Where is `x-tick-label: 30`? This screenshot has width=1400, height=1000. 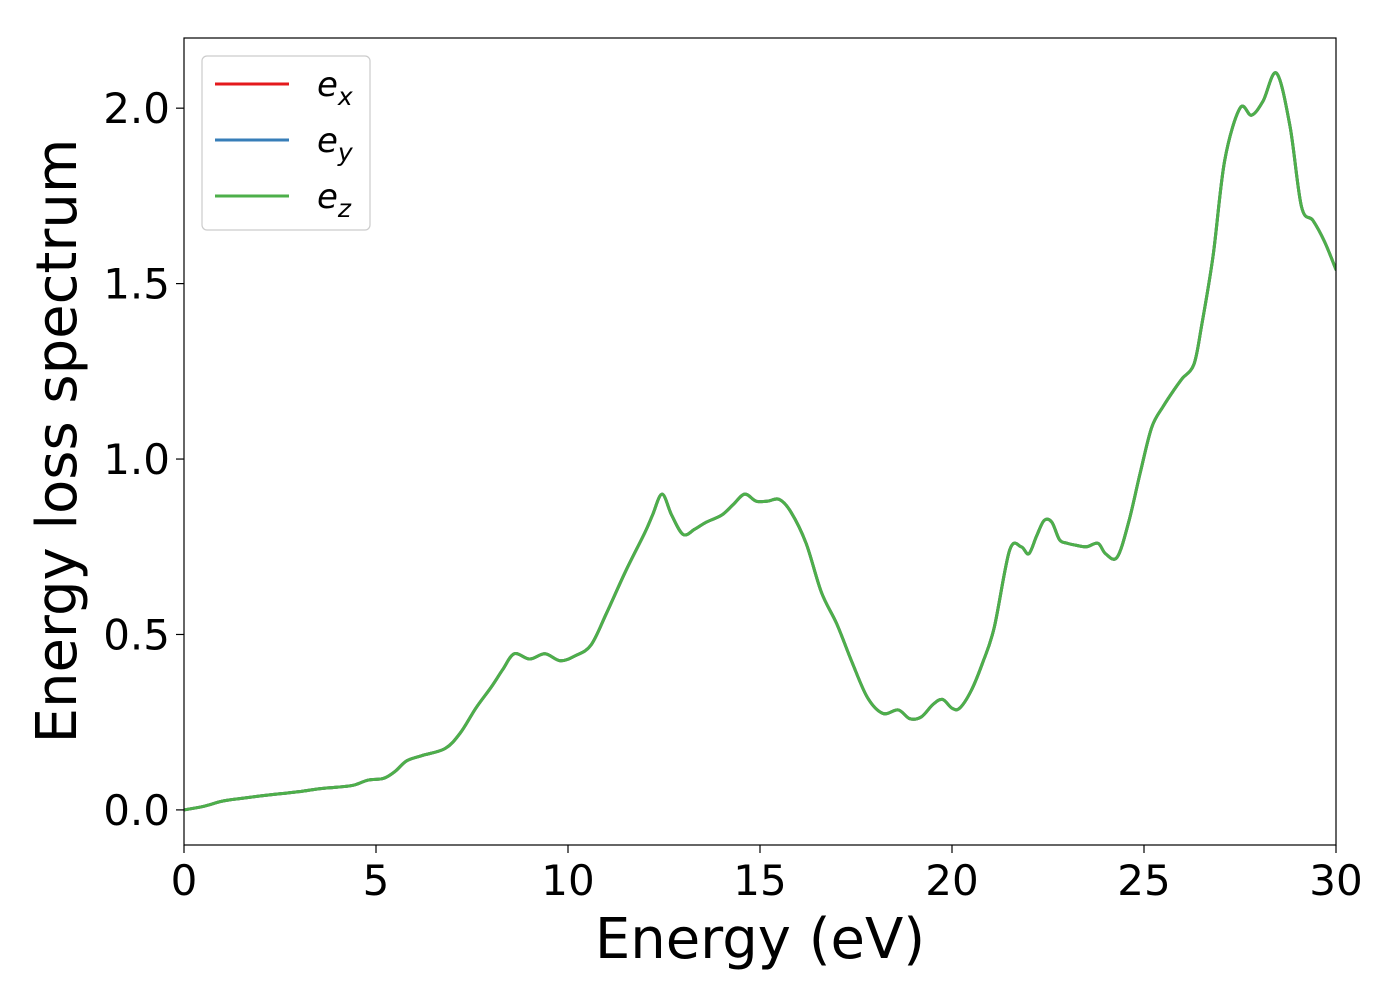 x-tick-label: 30 is located at coordinates (1335, 880).